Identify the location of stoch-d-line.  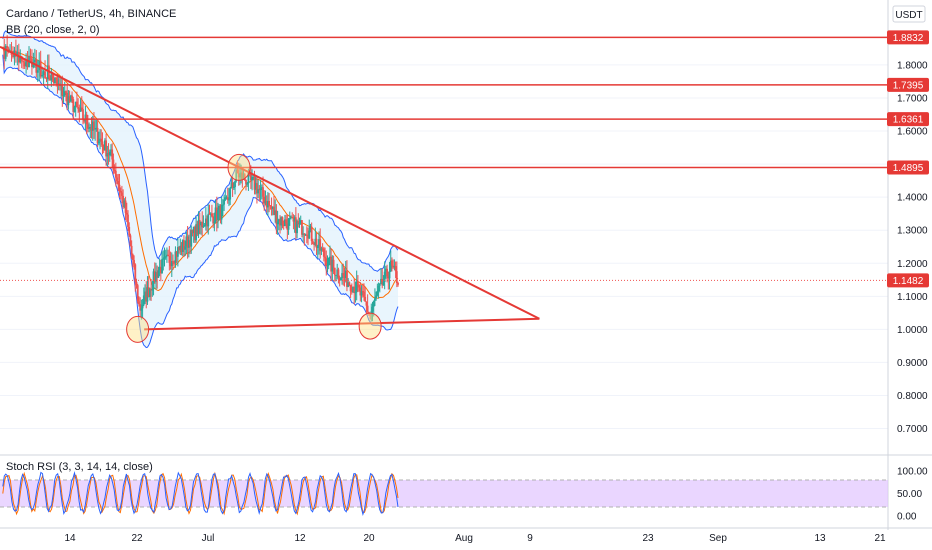
(200, 493).